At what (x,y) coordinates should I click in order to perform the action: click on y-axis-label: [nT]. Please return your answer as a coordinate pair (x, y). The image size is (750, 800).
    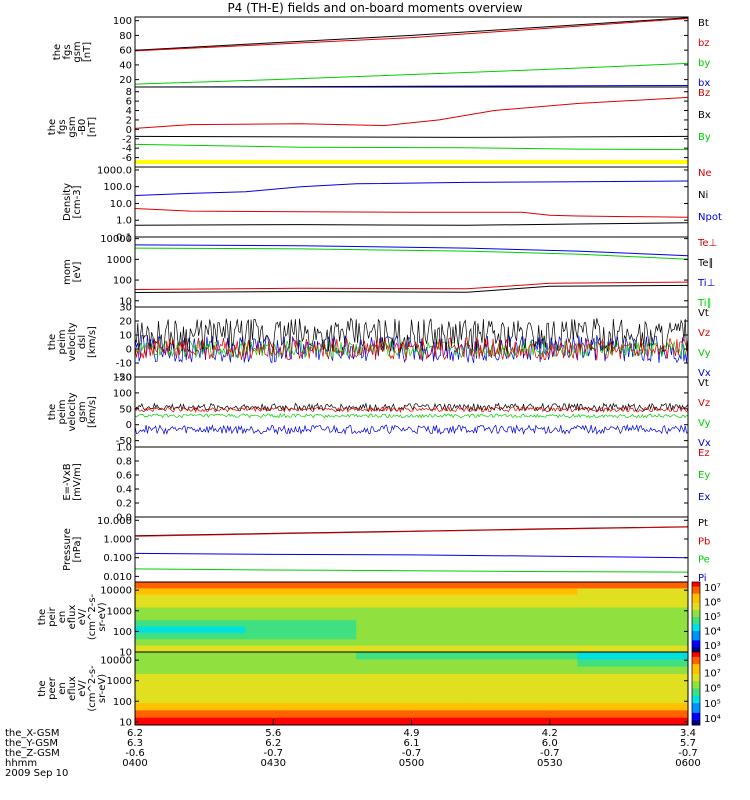
    Looking at the image, I should click on (92, 127).